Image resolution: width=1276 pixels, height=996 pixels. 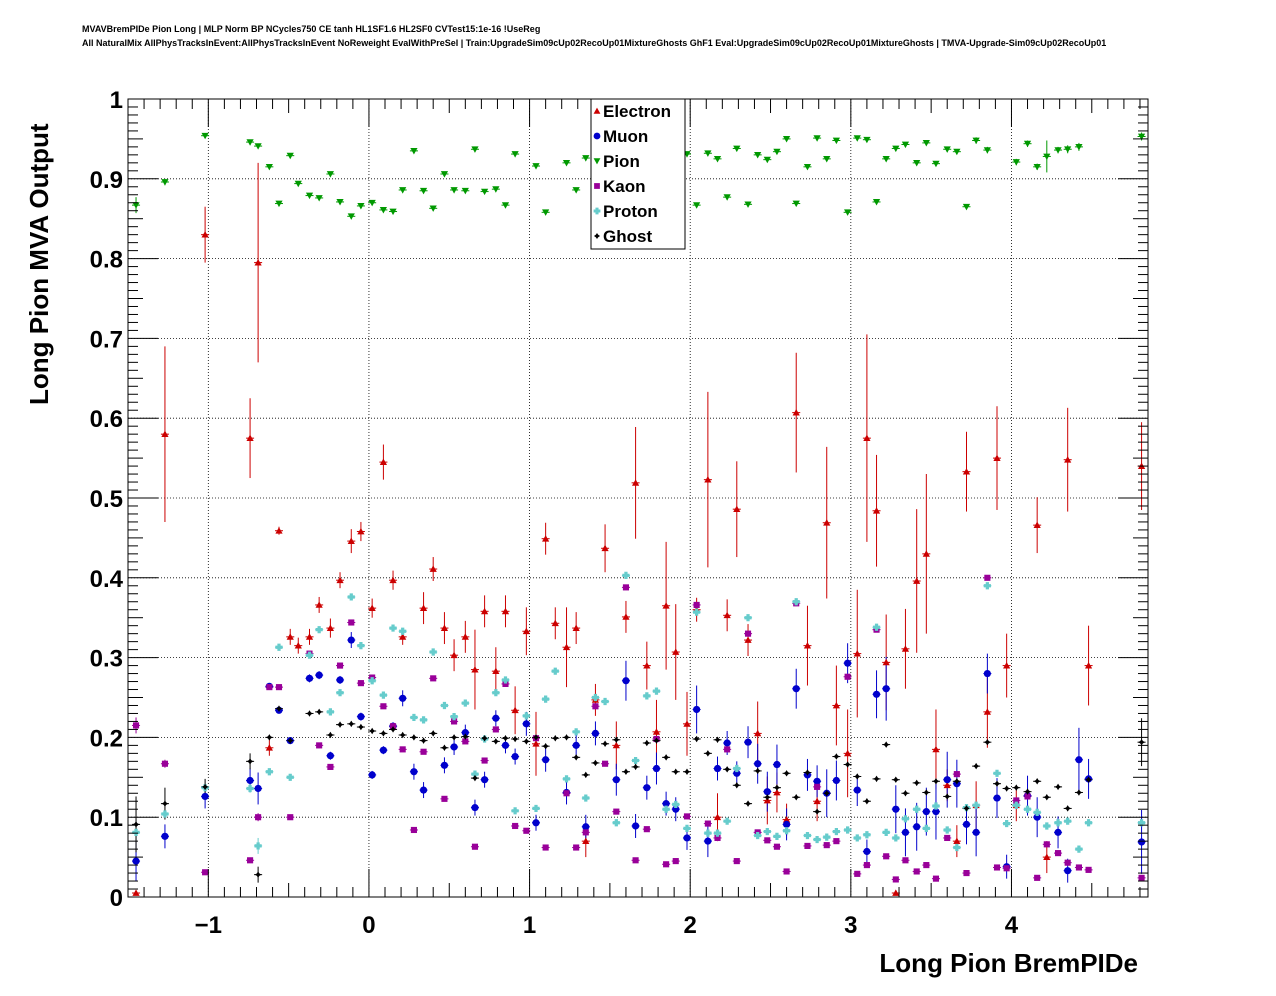 I want to click on legend: Electron Muon Pion Kaon Proton Ghost, so click(x=638, y=174).